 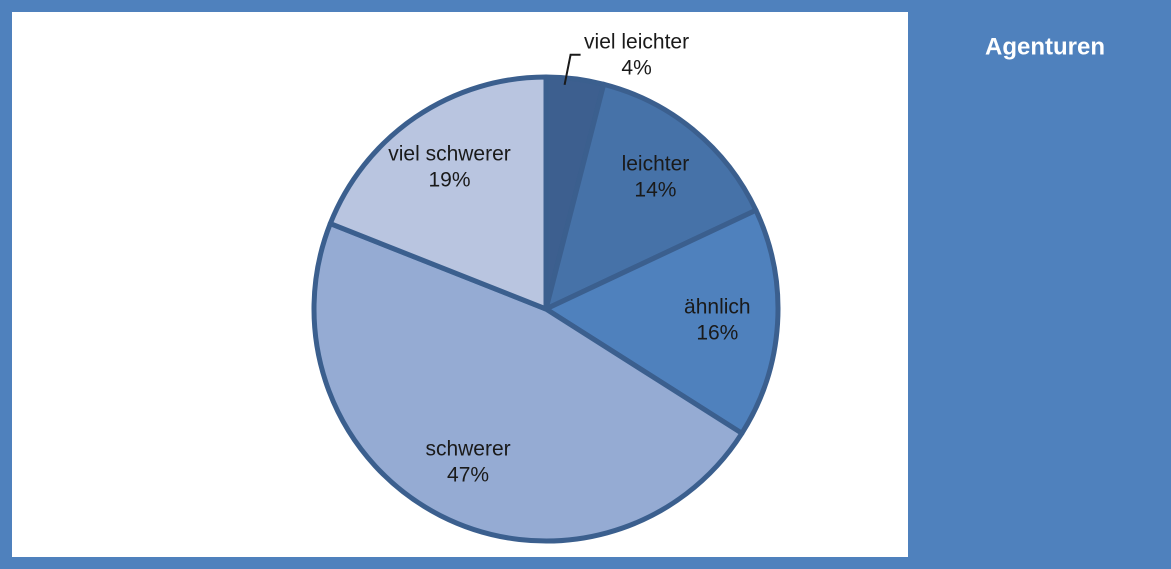 I want to click on slice-value-label: 47%, so click(x=468, y=475).